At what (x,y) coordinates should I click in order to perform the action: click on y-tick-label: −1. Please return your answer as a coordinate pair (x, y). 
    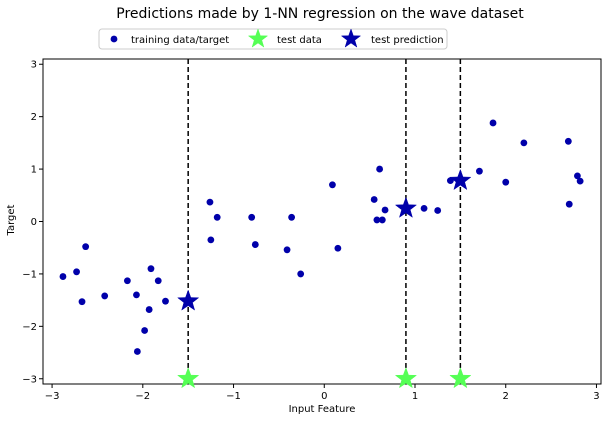
    Looking at the image, I should click on (29, 274).